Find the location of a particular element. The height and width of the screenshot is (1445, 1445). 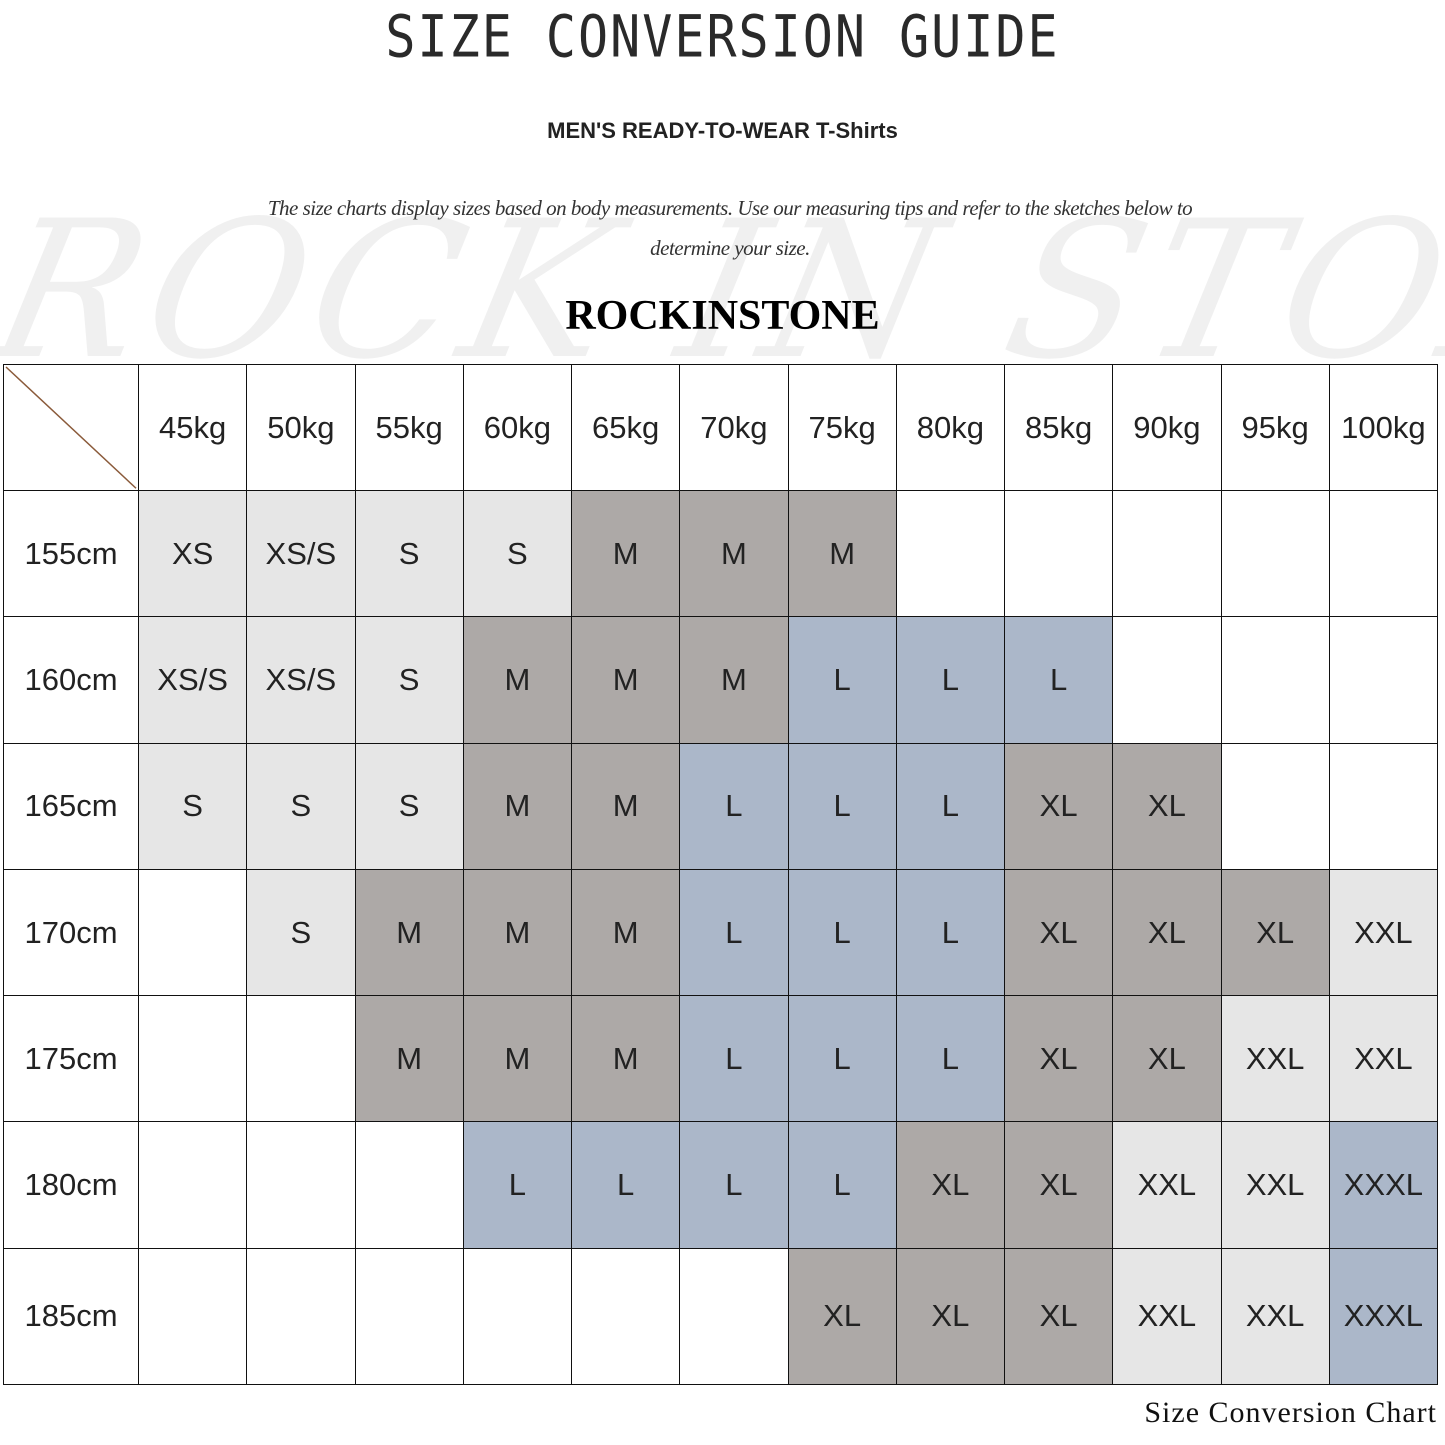

height-header: 170cm is located at coordinates (71, 932).